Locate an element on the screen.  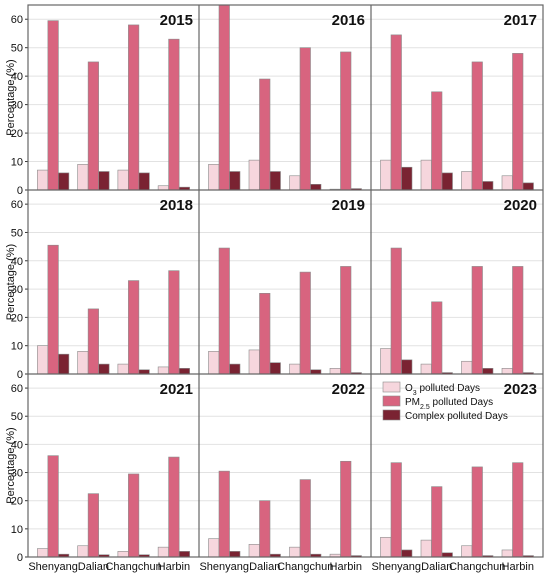
legend-swatch-complex is located at coordinates (391, 415).